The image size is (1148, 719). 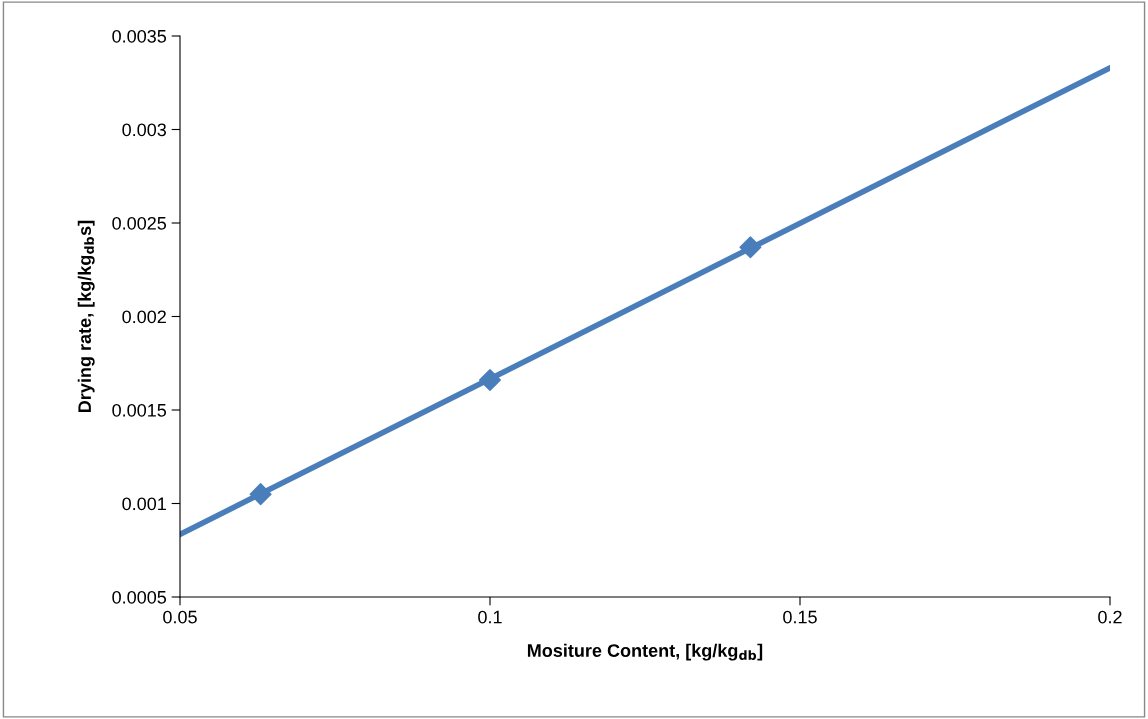 I want to click on y-tick-label: 0.003, so click(x=144, y=130).